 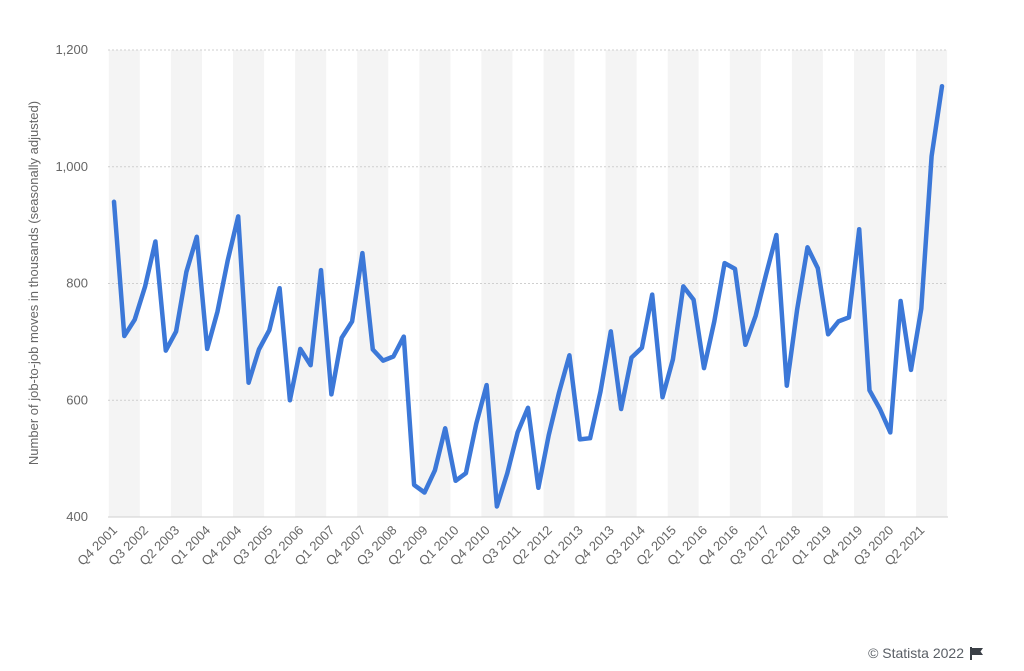 What do you see at coordinates (77, 516) in the screenshot?
I see `y-tick-label: 400` at bounding box center [77, 516].